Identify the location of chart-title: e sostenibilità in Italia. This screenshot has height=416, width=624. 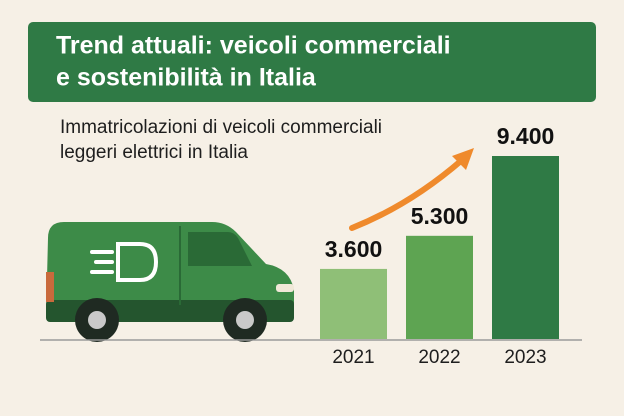
(186, 78).